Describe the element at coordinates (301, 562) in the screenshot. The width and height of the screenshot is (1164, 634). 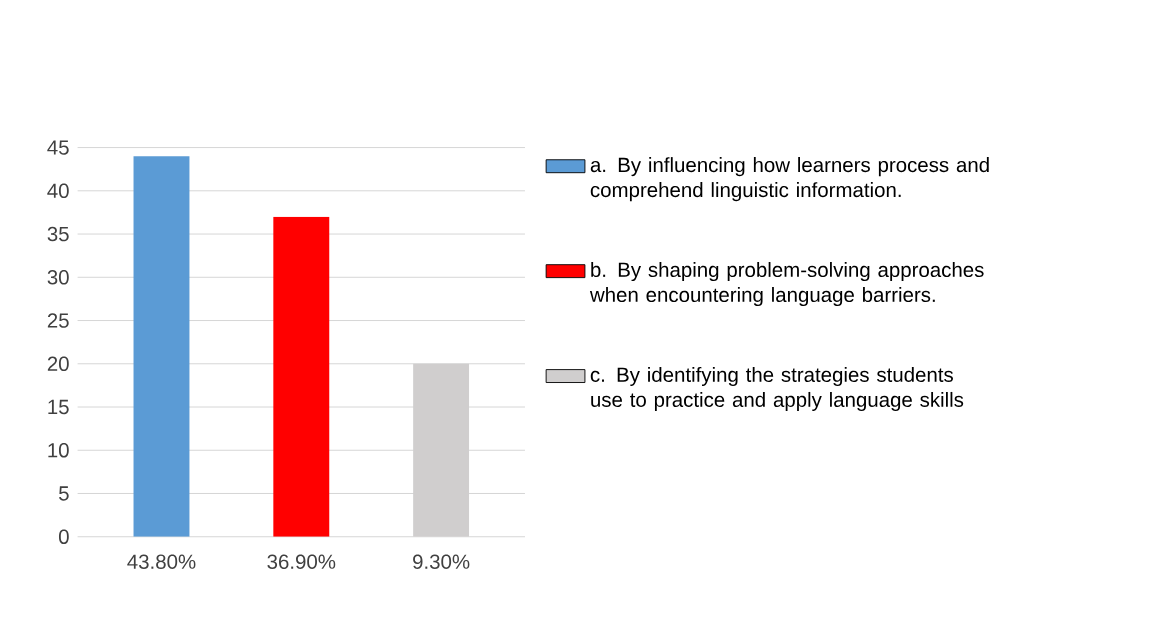
I see `x-tick-label: 36.90%` at that location.